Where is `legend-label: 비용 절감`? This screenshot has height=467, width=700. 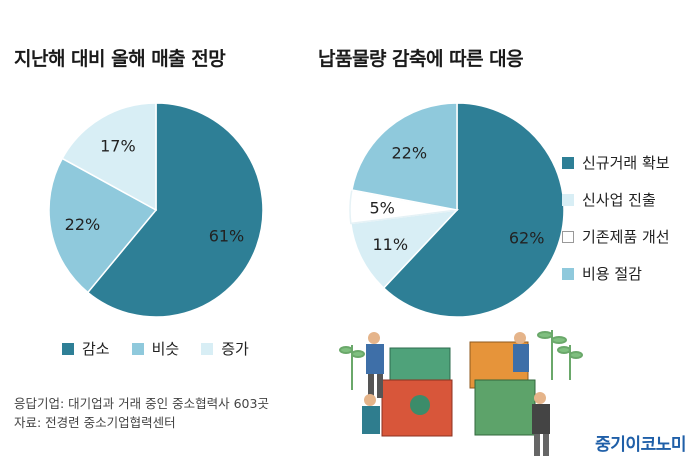
legend-label: 비용 절감 is located at coordinates (612, 274).